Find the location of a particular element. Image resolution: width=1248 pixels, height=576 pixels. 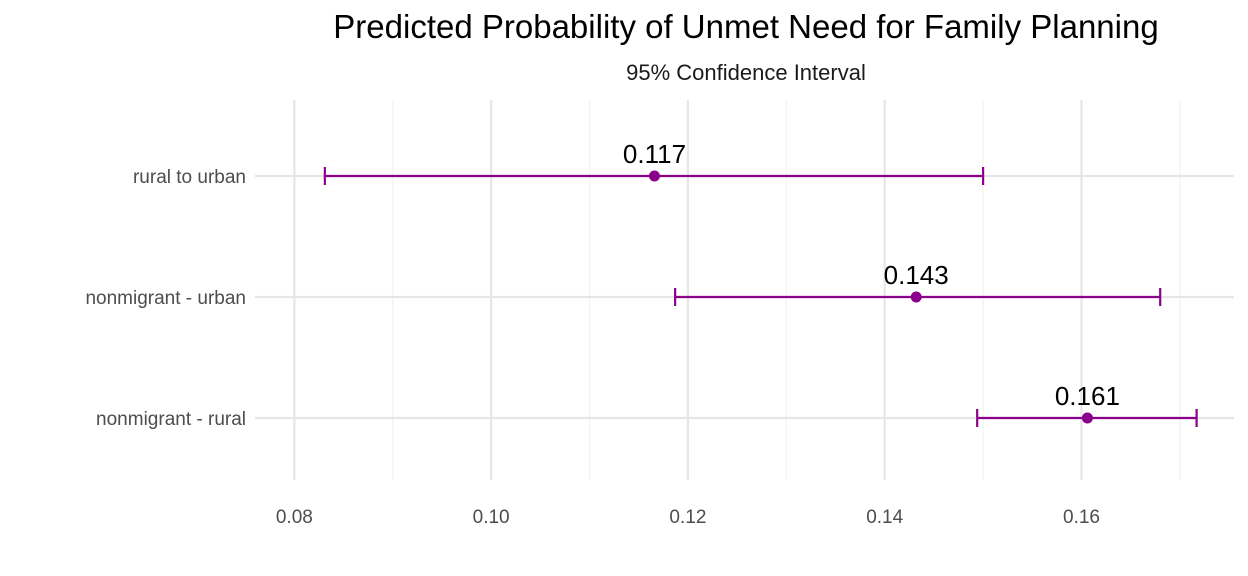

data-label: 0.143 is located at coordinates (916, 275).